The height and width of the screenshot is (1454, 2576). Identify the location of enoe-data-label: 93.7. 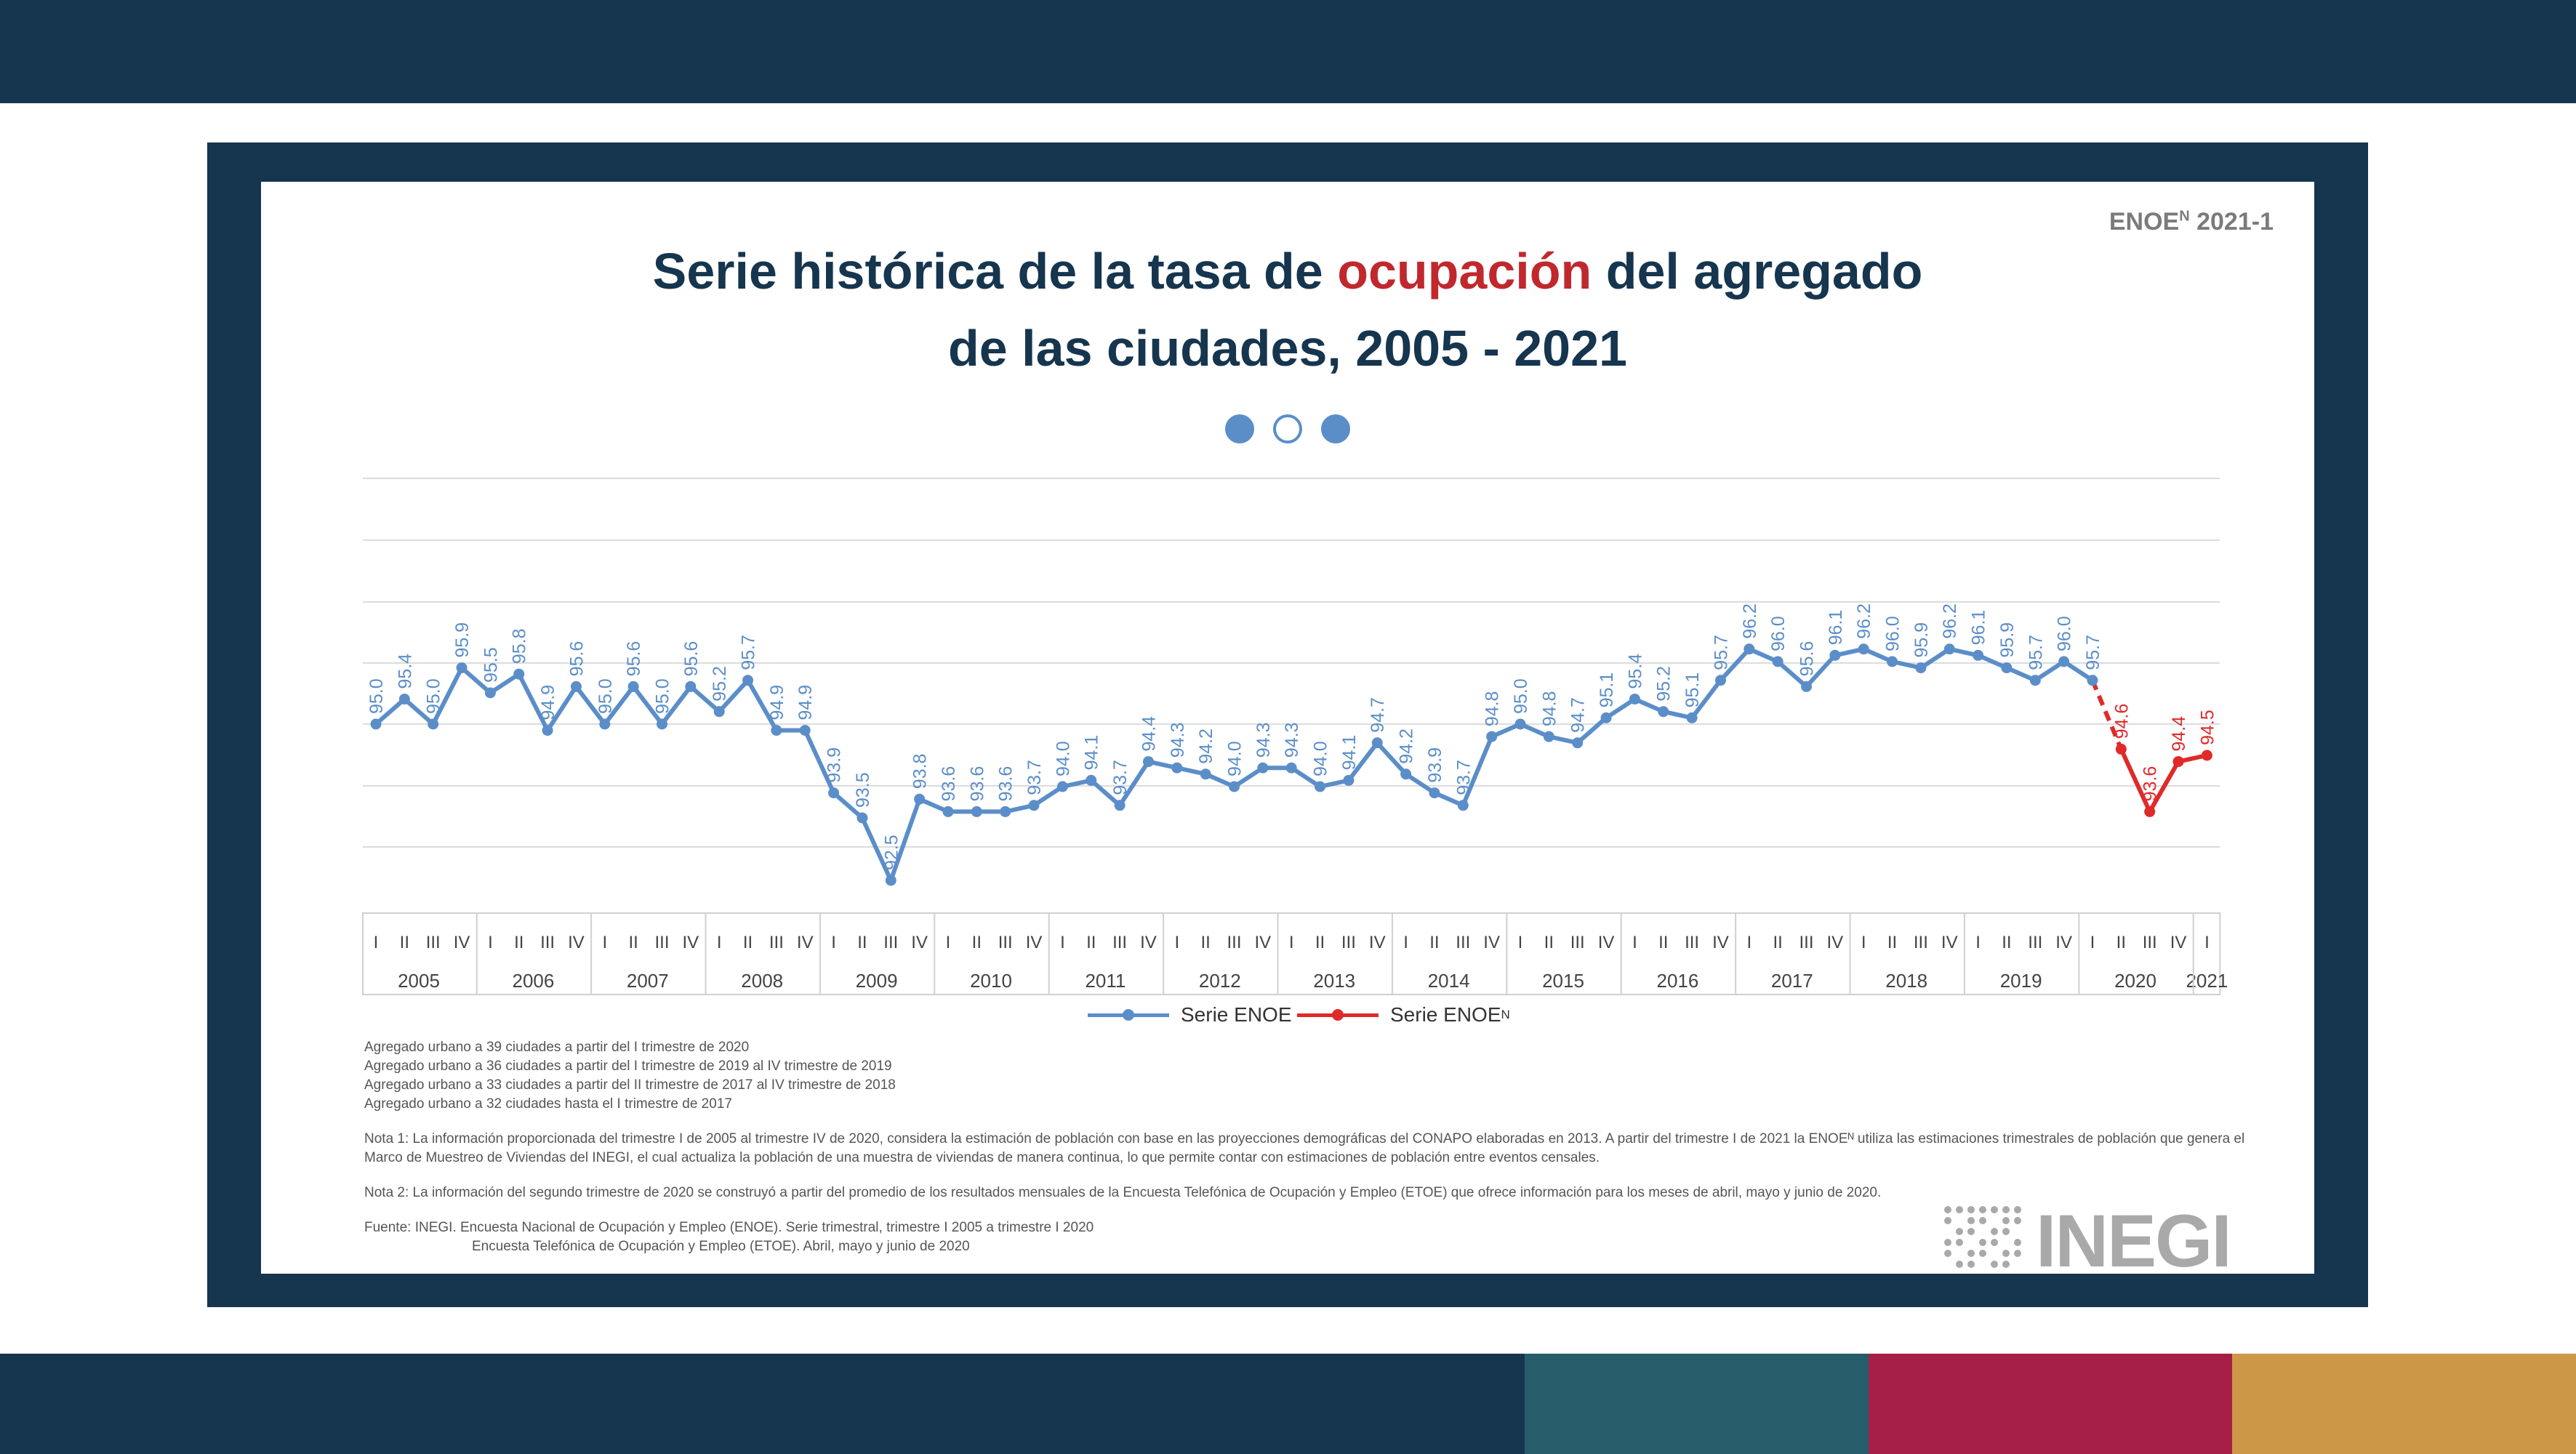
(1120, 777).